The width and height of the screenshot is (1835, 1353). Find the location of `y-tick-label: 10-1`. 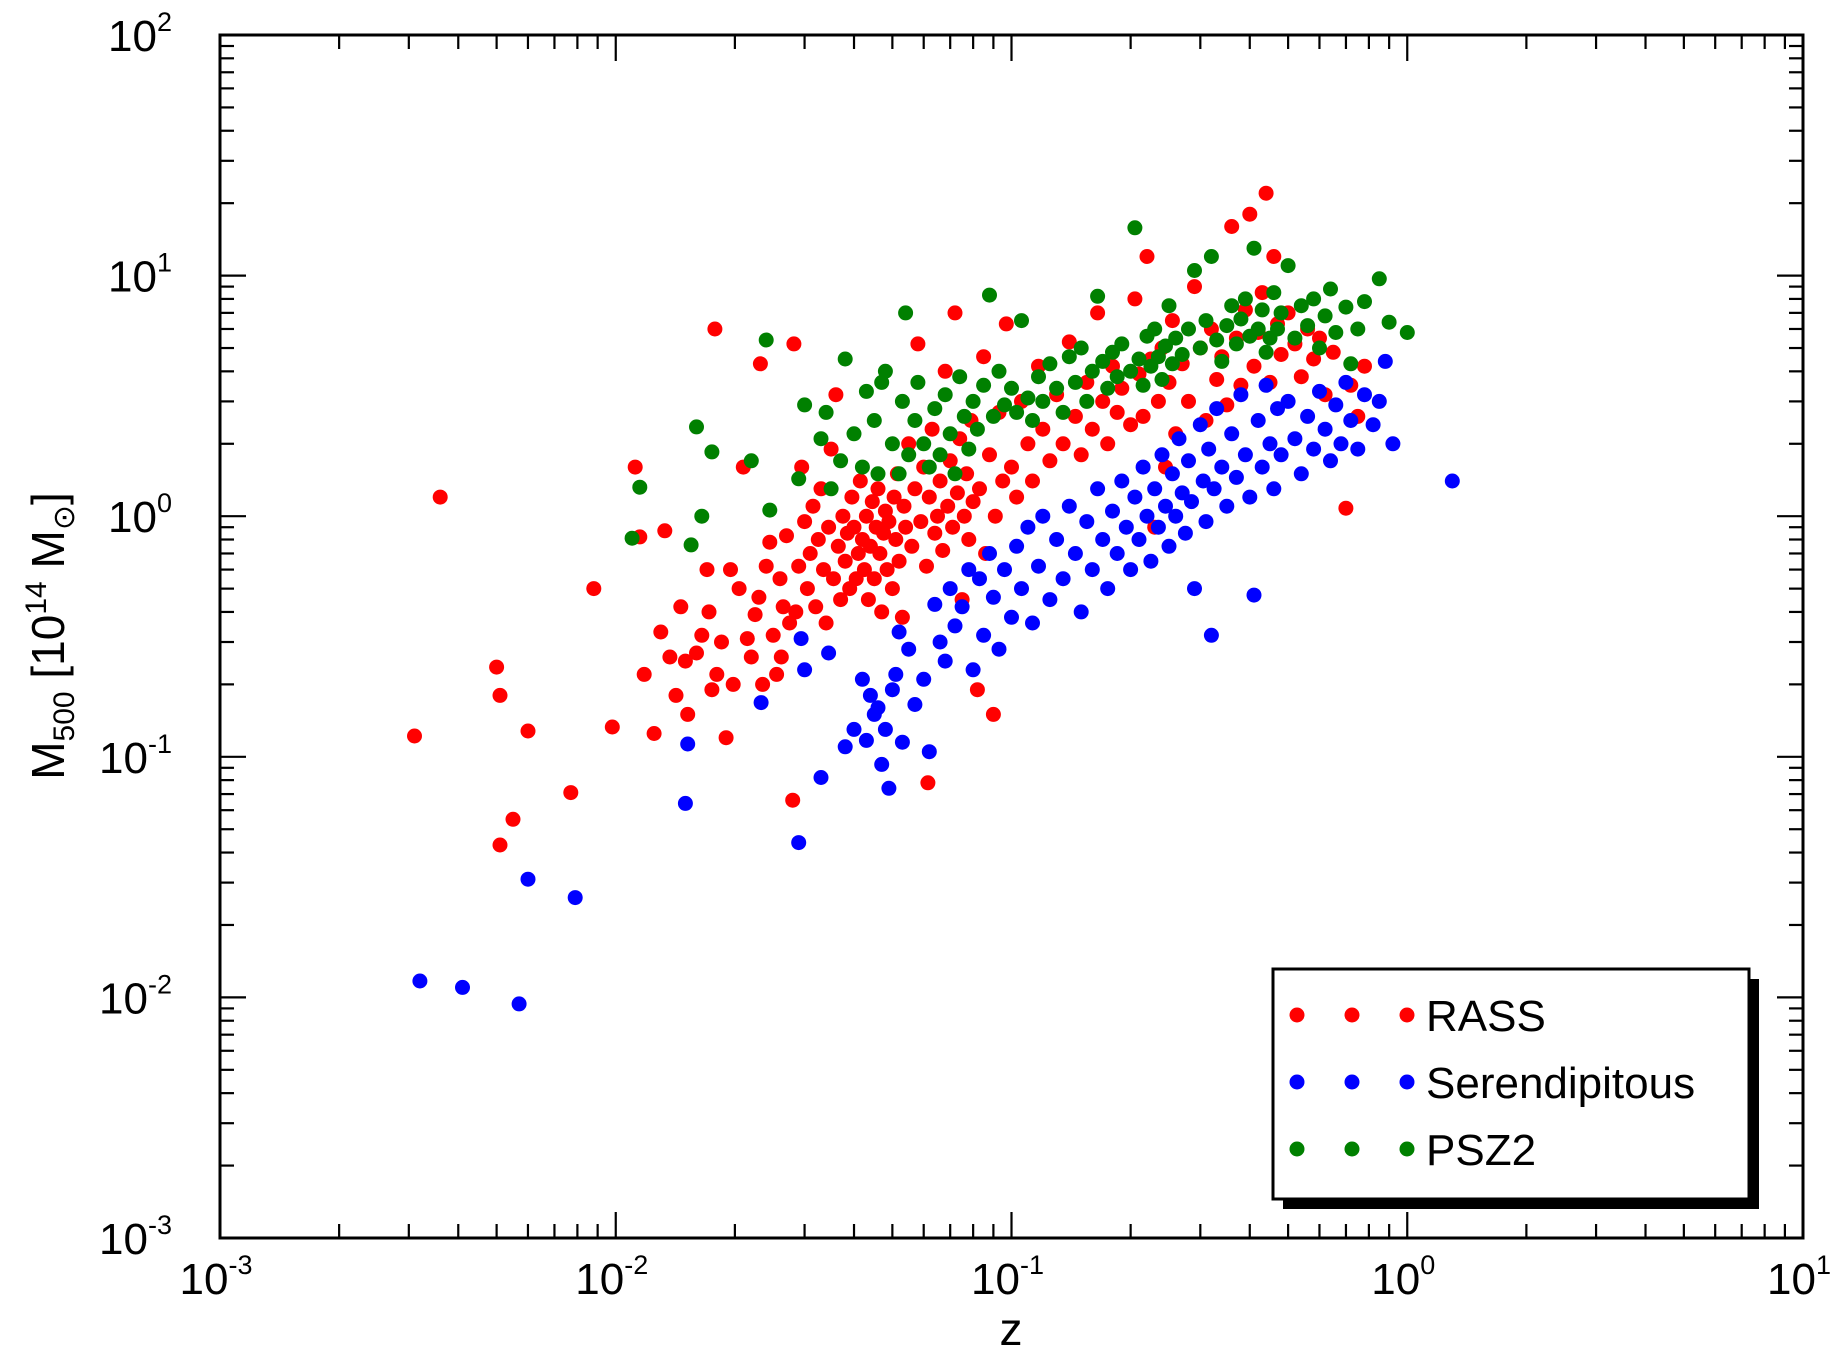

y-tick-label: 10-1 is located at coordinates (135, 756).